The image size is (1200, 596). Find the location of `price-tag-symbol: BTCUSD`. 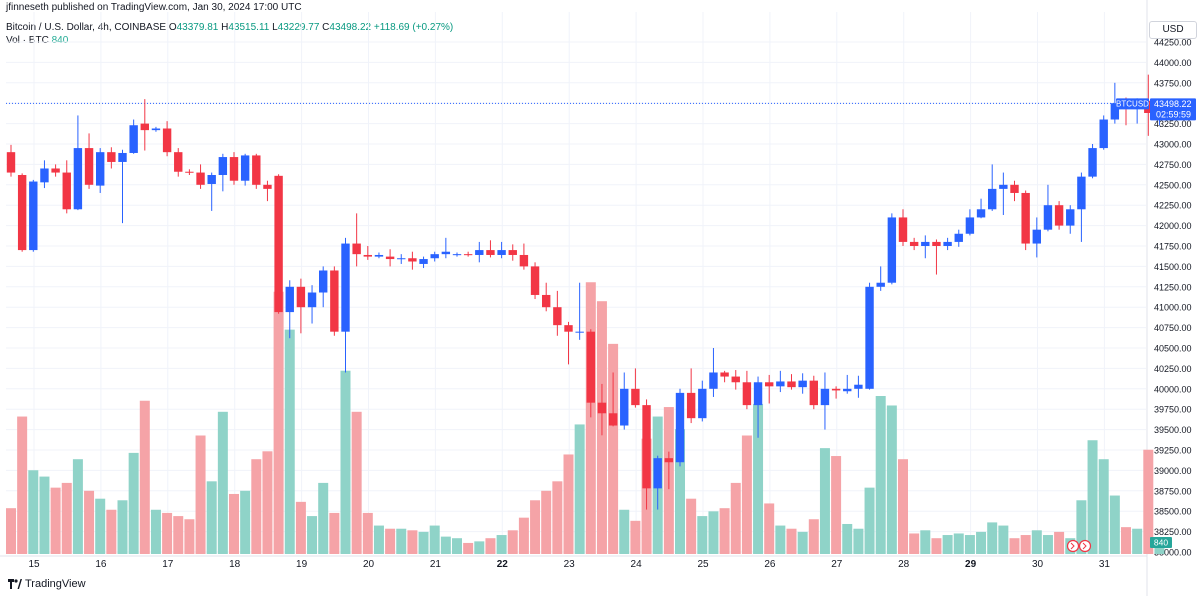

price-tag-symbol: BTCUSD is located at coordinates (1132, 103).